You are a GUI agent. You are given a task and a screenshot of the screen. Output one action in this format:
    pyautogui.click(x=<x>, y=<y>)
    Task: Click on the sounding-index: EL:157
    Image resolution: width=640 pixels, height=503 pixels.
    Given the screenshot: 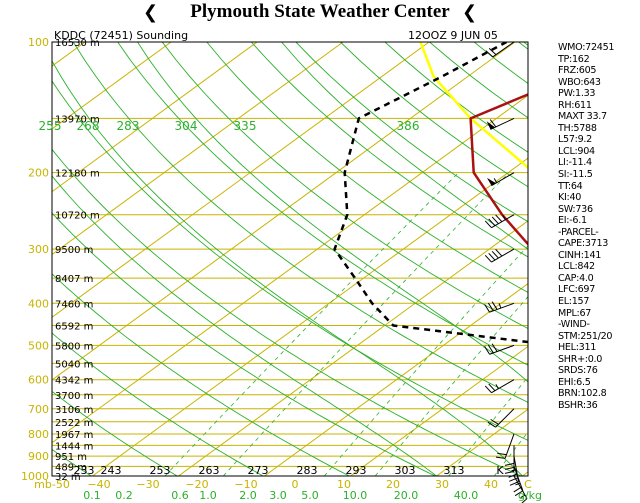 What is the action you would take?
    pyautogui.click(x=574, y=302)
    